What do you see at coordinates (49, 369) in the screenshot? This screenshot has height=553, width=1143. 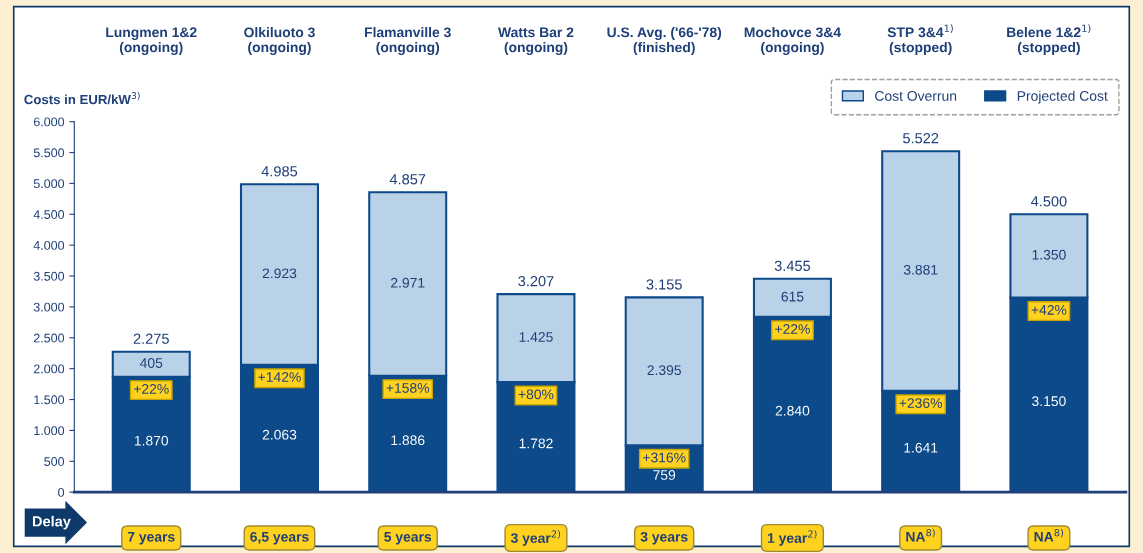 I see `y-tick-label: 2.000` at bounding box center [49, 369].